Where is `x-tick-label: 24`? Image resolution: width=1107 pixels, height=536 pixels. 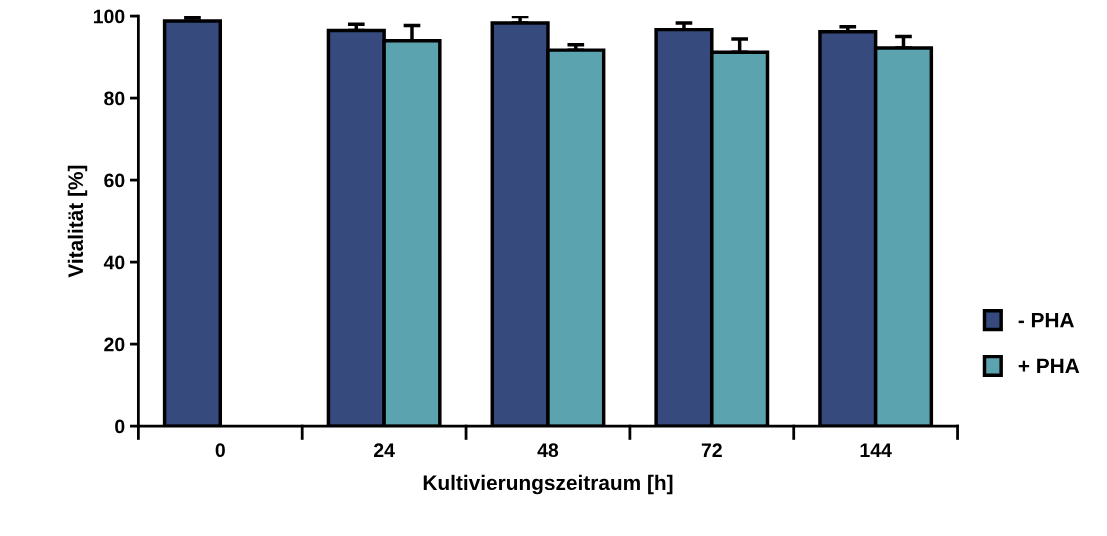 x-tick-label: 24 is located at coordinates (384, 450).